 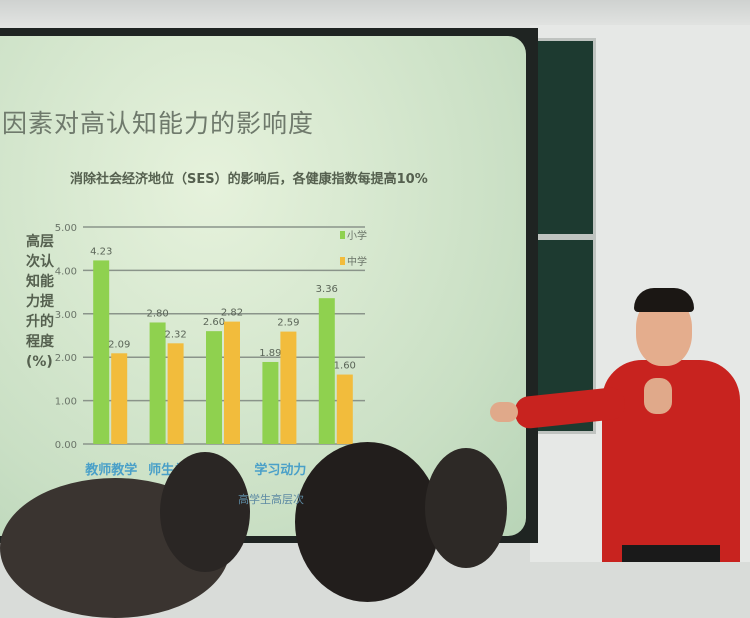 What do you see at coordinates (40, 302) in the screenshot?
I see `y-axis-label: 高层次认知能力提升的程度(%)` at bounding box center [40, 302].